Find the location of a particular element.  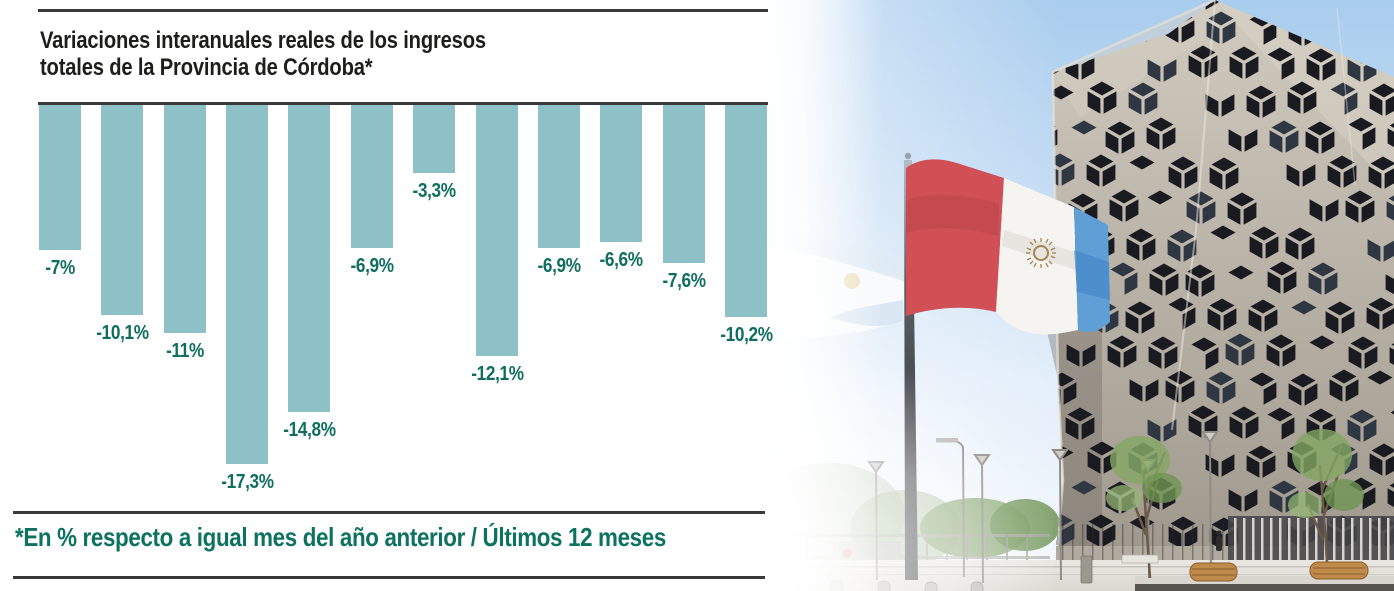

bar-value-label: -10,1% is located at coordinates (122, 333).